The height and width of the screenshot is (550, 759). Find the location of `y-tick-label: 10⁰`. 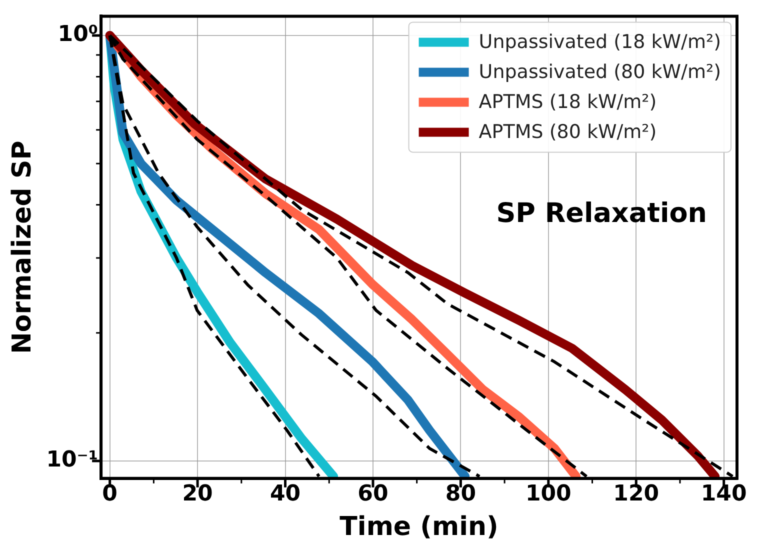

y-tick-label: 10⁰ is located at coordinates (78, 35).